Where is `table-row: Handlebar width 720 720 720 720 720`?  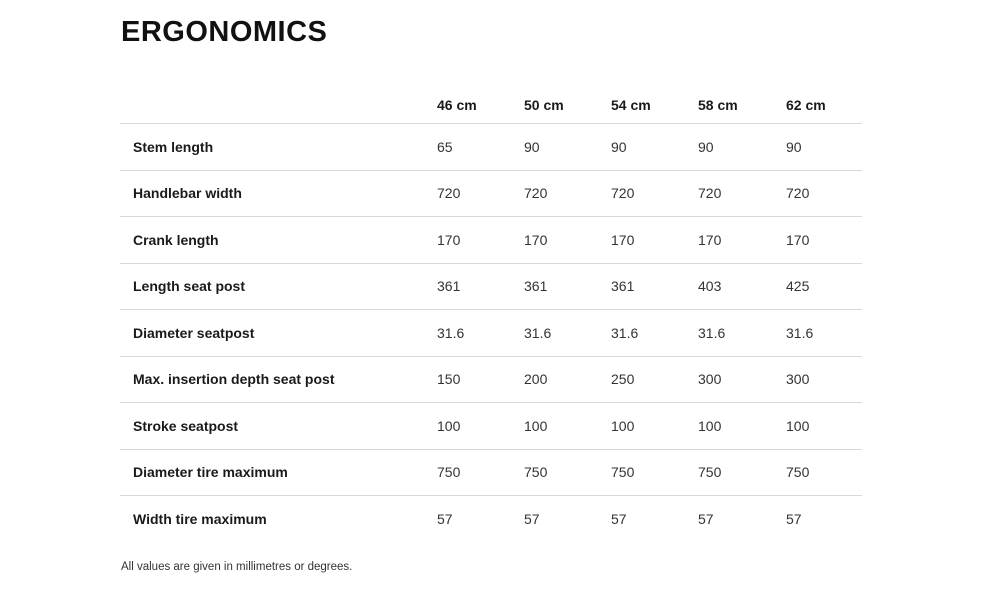 table-row: Handlebar width 720 720 720 720 720 is located at coordinates (491, 194).